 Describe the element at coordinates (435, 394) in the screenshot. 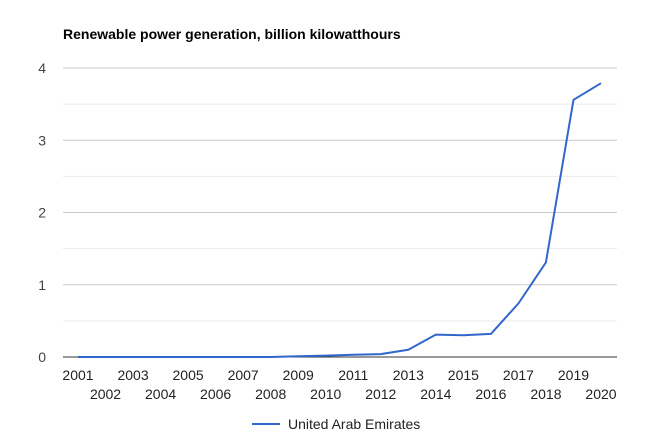

I see `x-tick-label: 2014` at that location.